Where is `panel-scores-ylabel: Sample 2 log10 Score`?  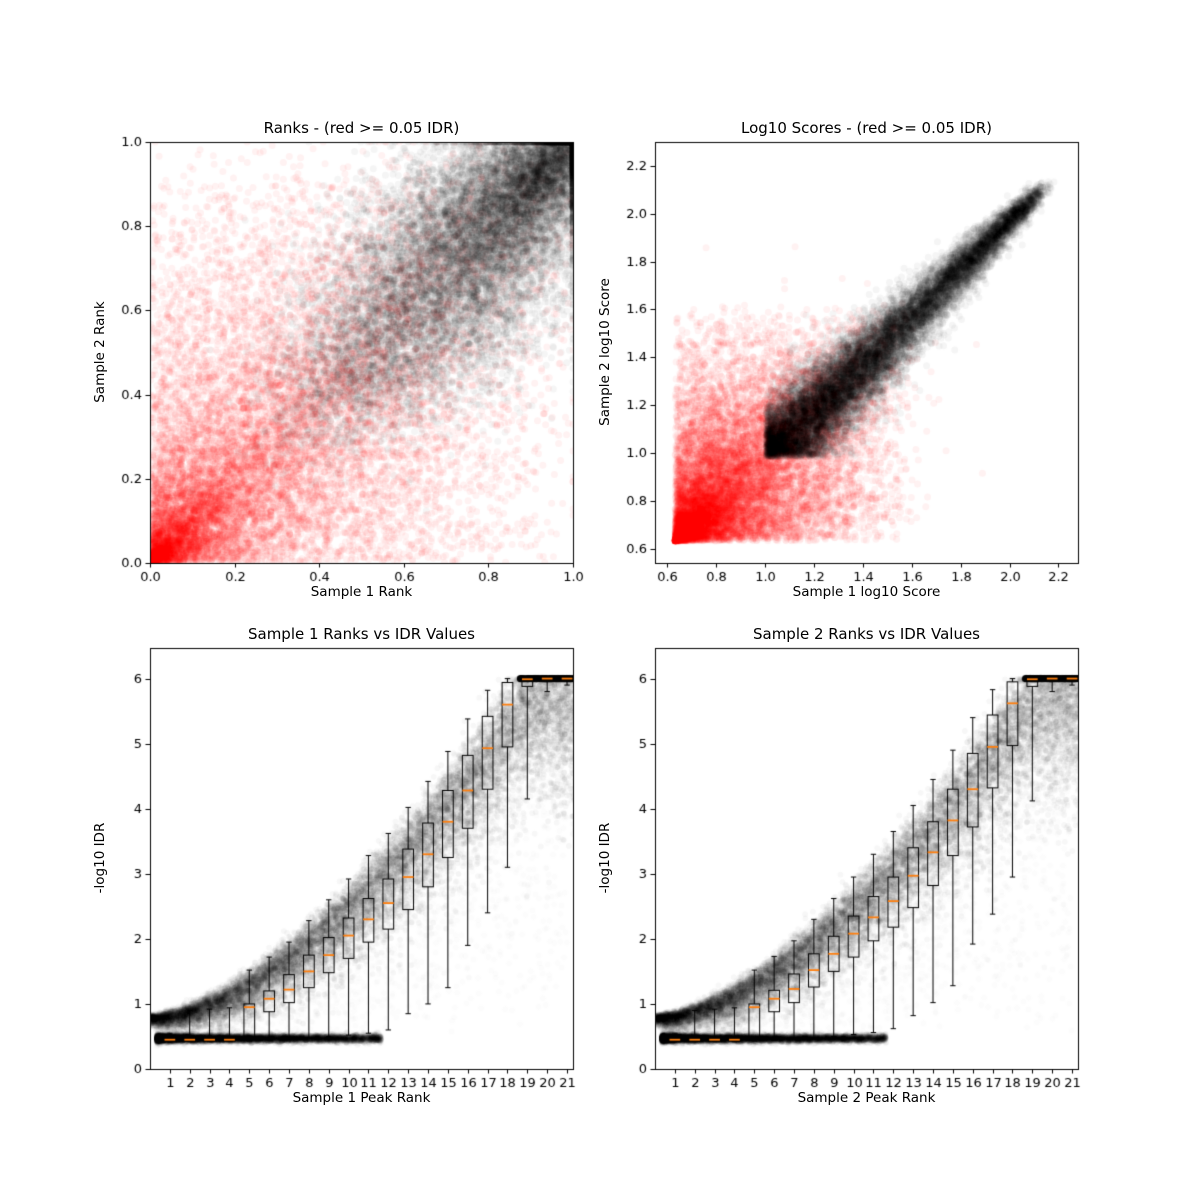
panel-scores-ylabel: Sample 2 log10 Score is located at coordinates (605, 352).